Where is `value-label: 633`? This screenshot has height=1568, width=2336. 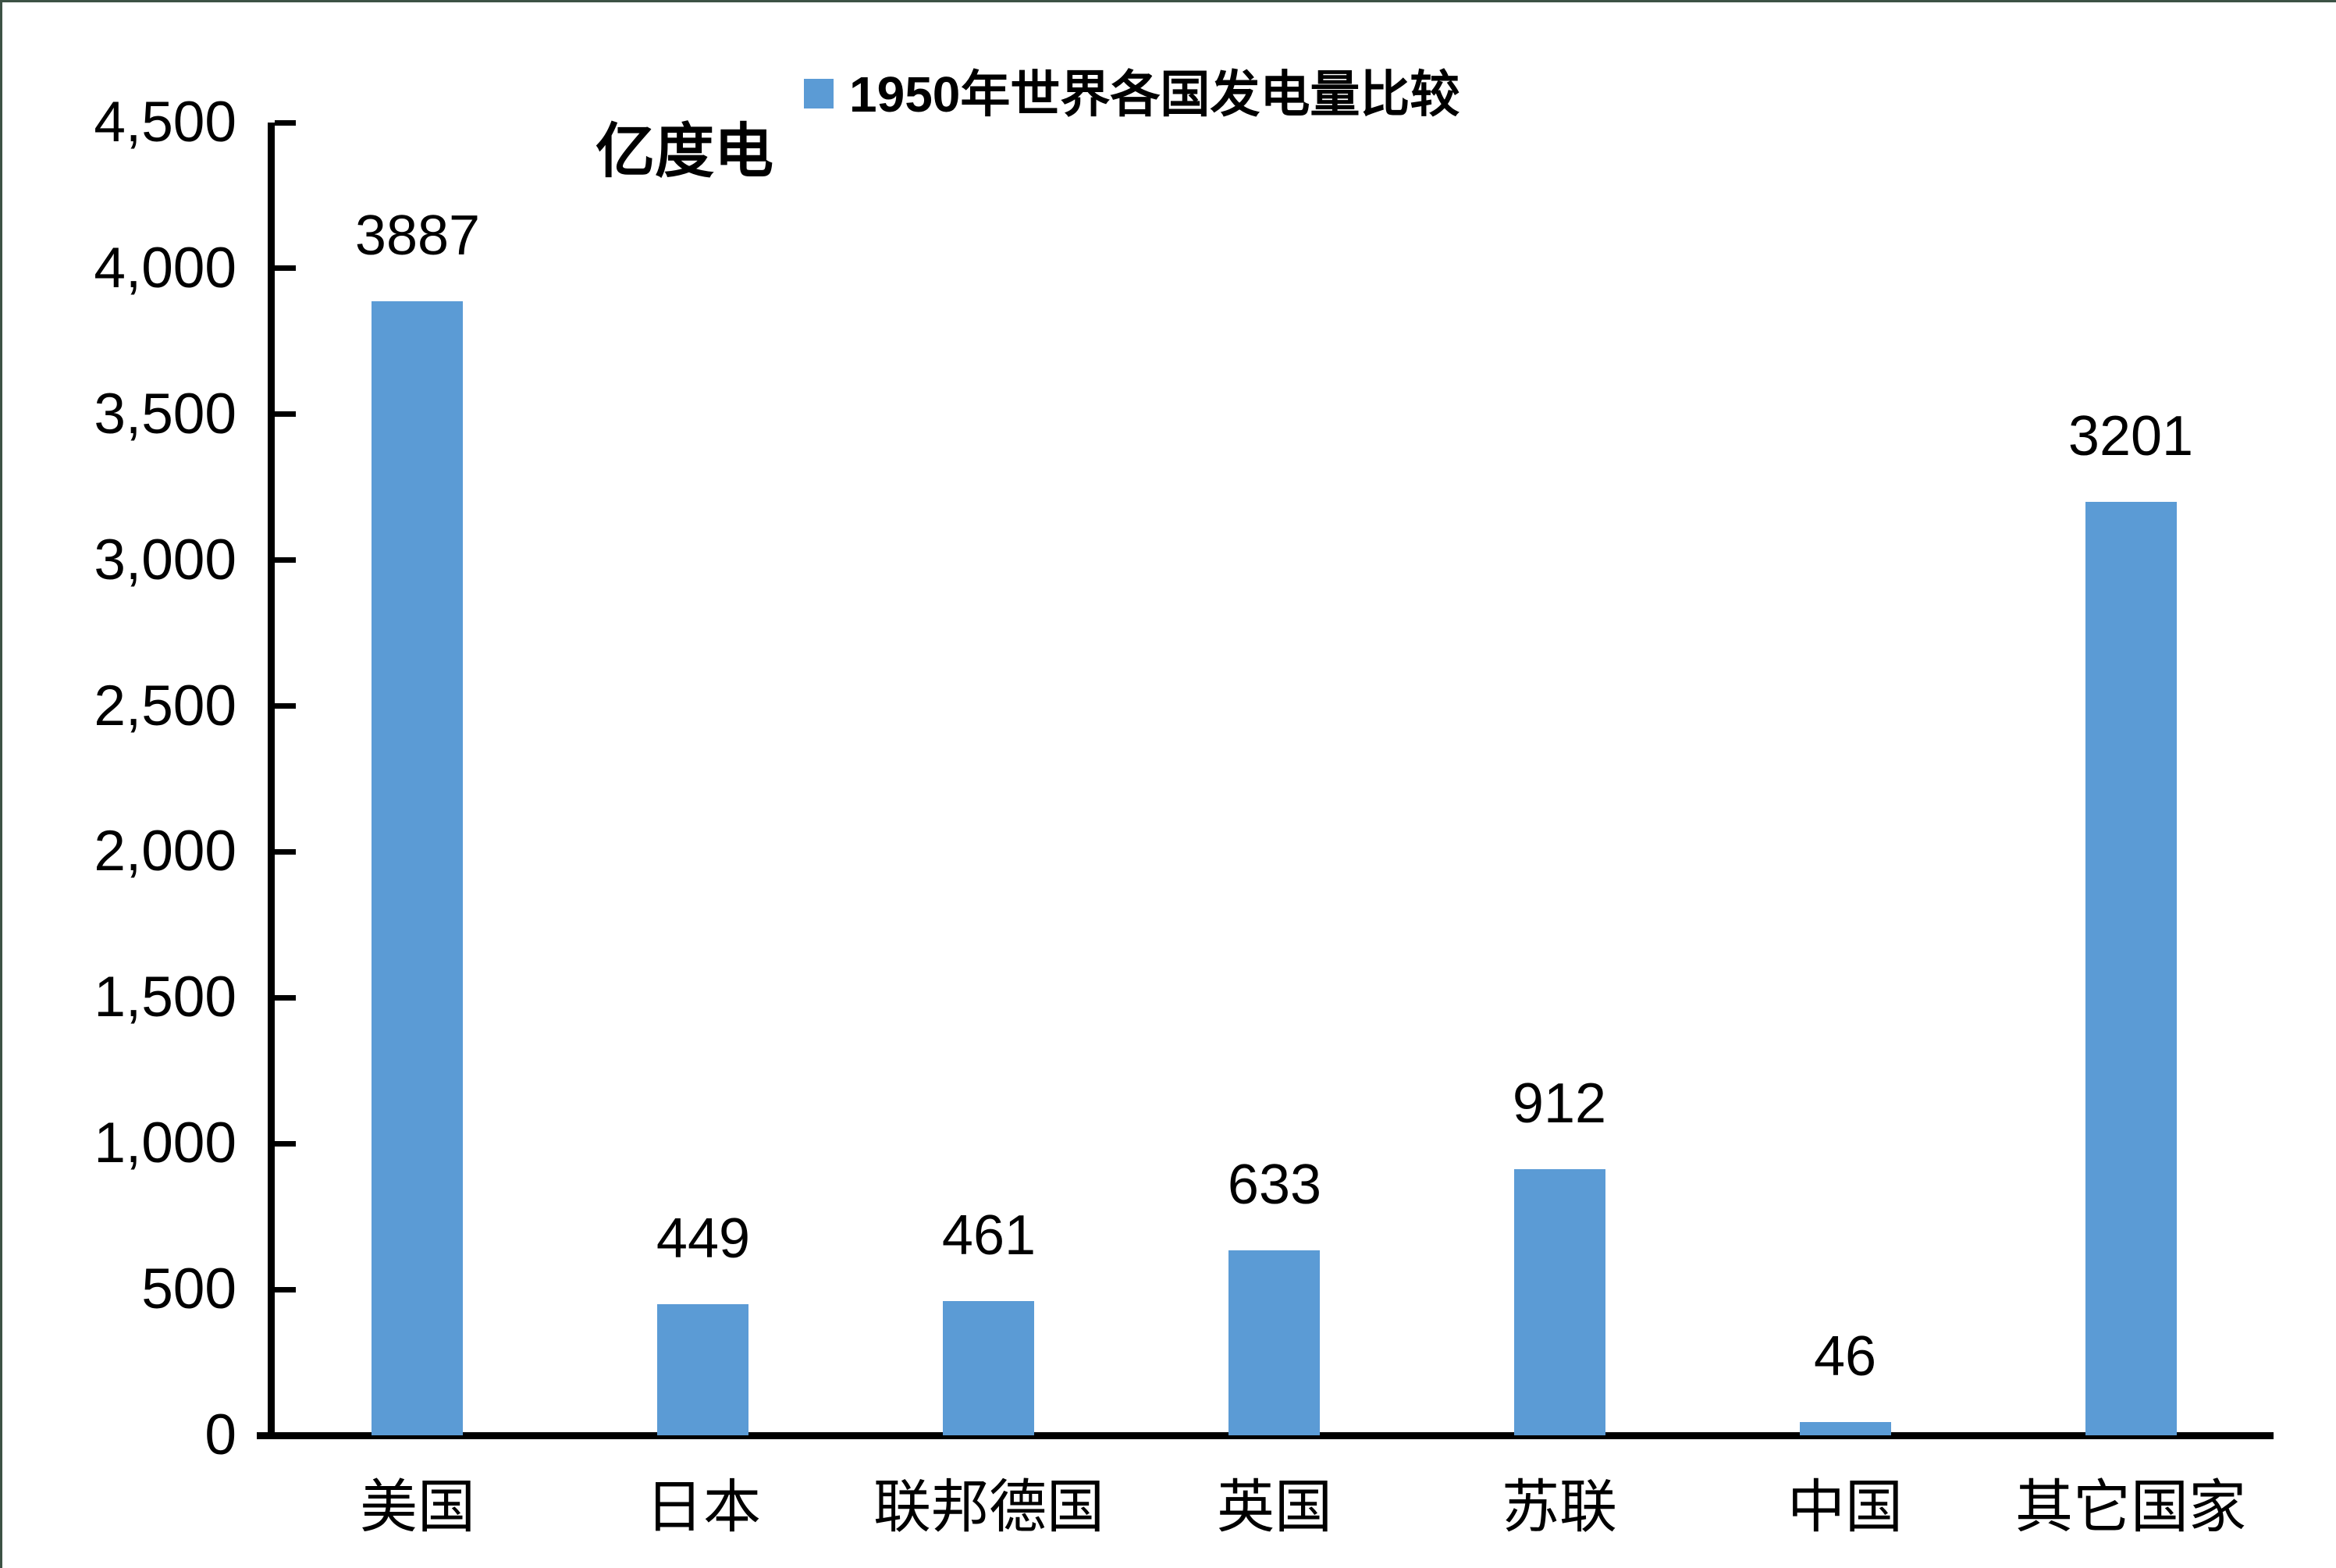 value-label: 633 is located at coordinates (1274, 1185).